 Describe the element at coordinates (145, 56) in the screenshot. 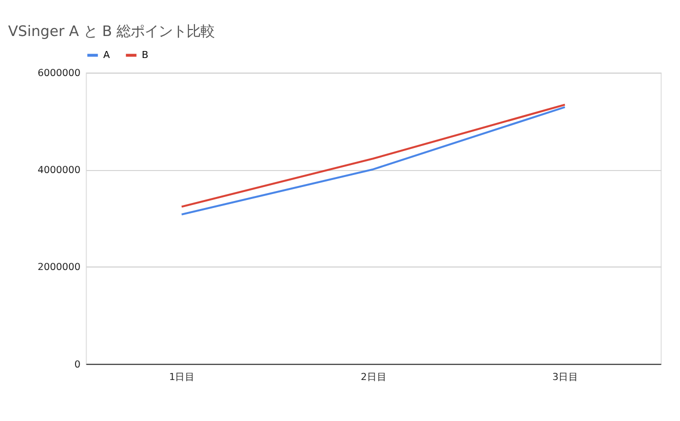

I see `legend-label: B` at that location.